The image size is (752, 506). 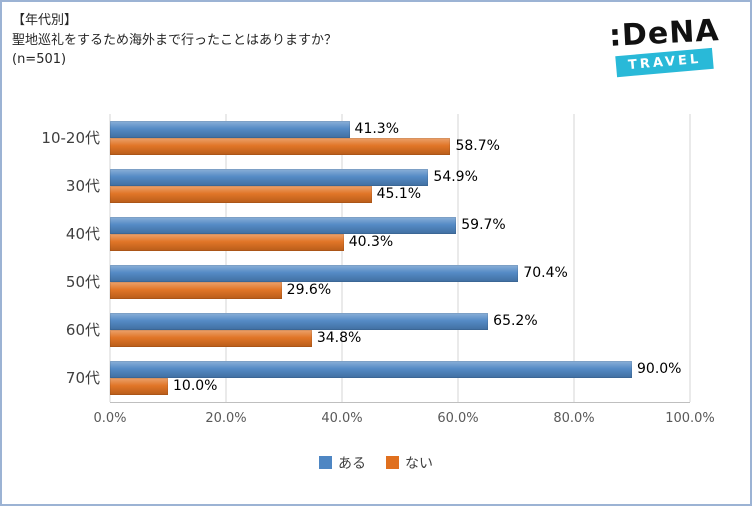 I want to click on bar-group: 54.9% 45.1%, so click(x=400, y=186).